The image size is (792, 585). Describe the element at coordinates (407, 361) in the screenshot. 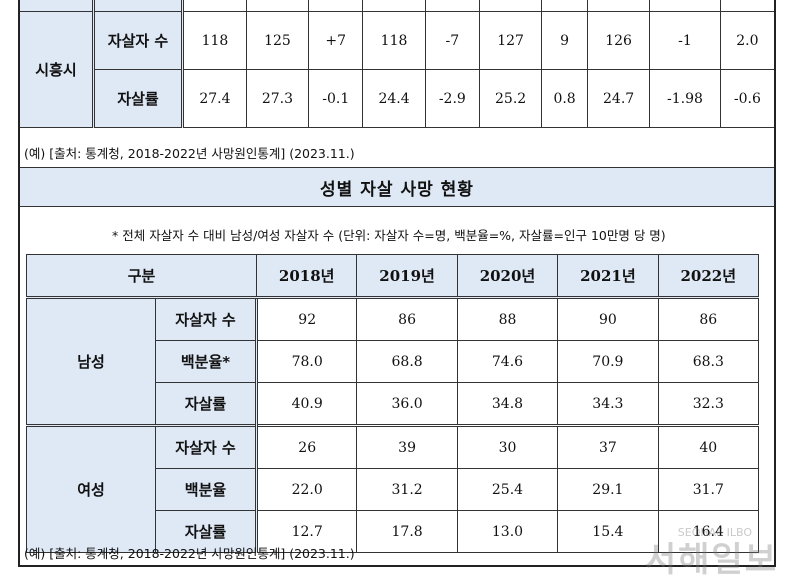

I see `cell: 68.8` at that location.